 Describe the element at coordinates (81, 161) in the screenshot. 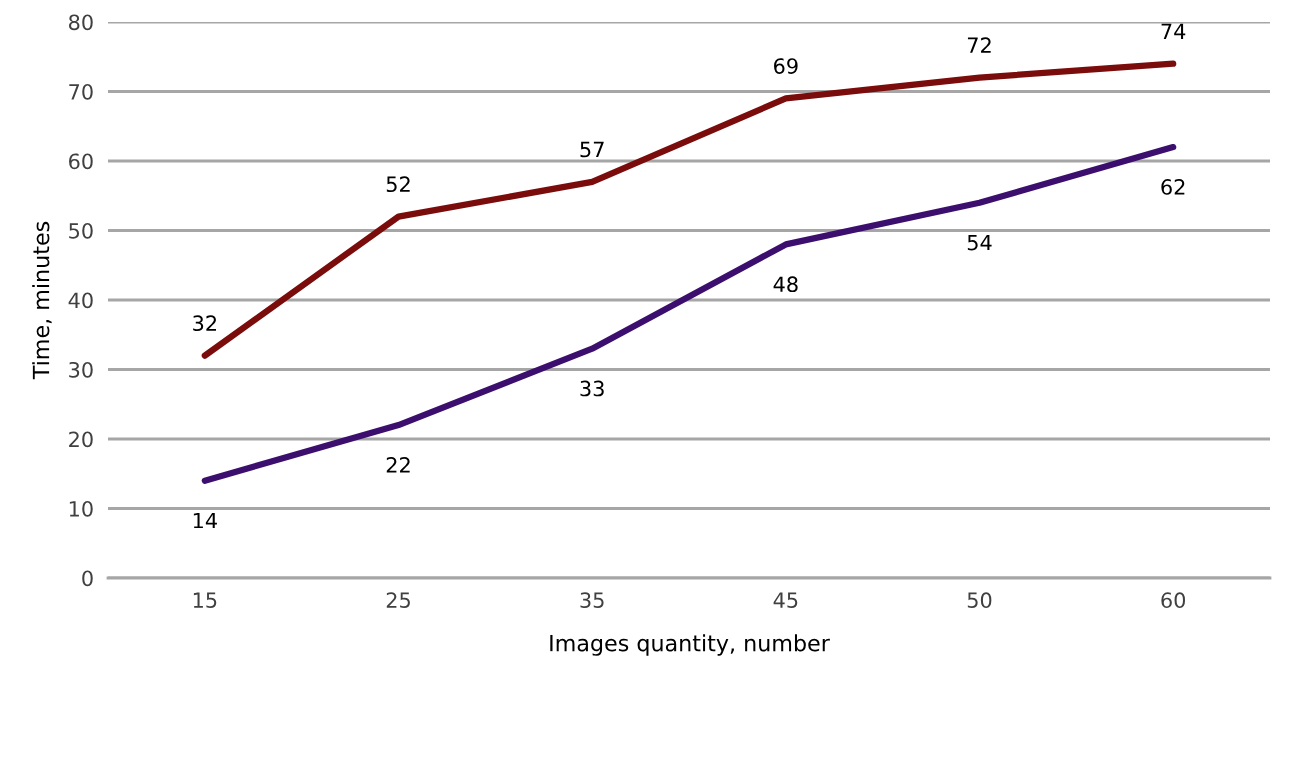

I see `y-tick-label: 60` at that location.